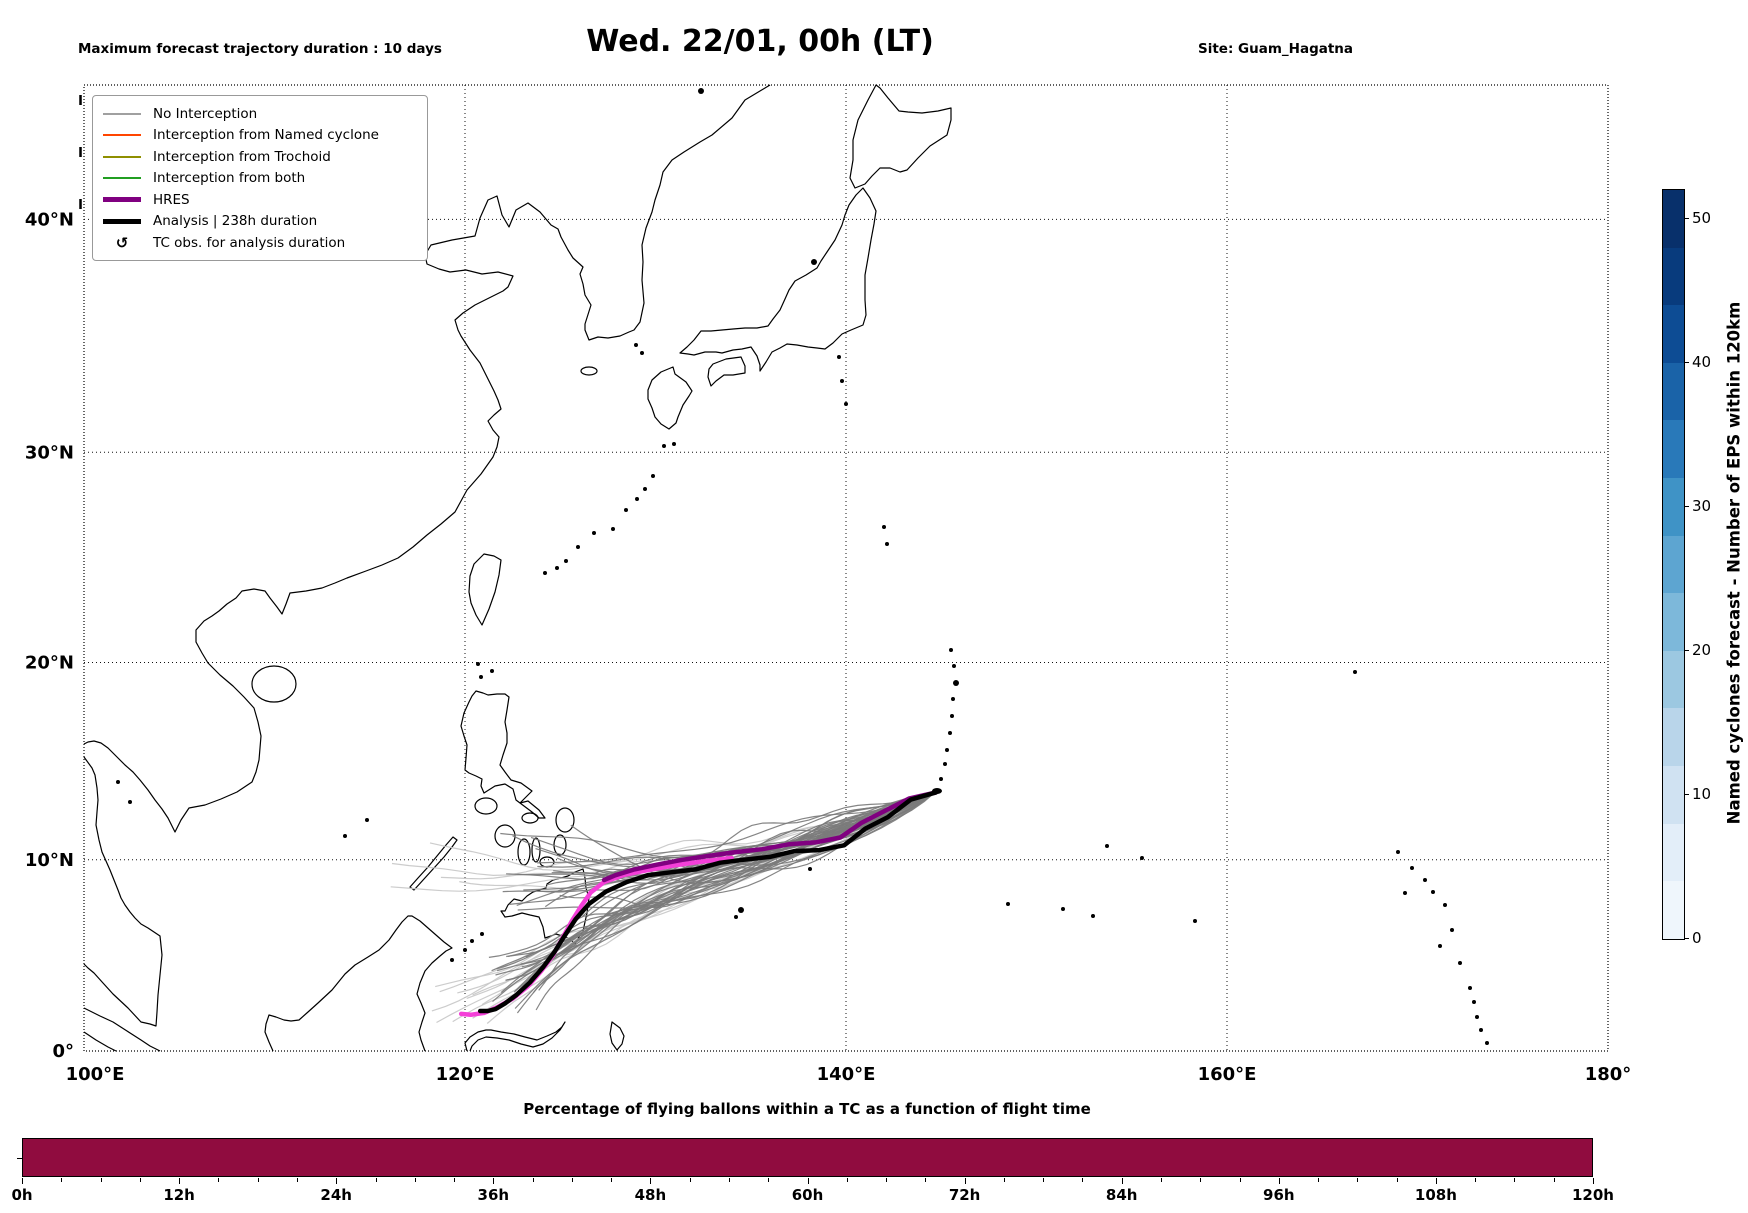 Image resolution: width=1748 pixels, height=1213 pixels. I want to click on bottom-x-tick-label: 24h, so click(336, 1195).